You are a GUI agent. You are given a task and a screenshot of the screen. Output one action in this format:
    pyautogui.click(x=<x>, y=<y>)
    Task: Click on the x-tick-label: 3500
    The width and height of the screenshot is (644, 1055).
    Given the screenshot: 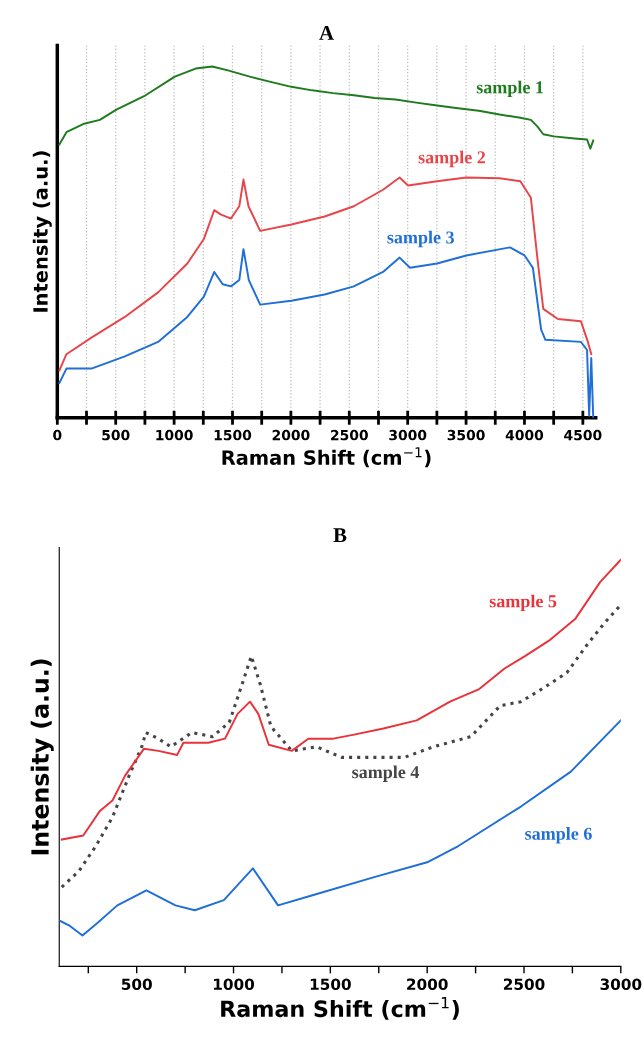 What is the action you would take?
    pyautogui.click(x=466, y=435)
    